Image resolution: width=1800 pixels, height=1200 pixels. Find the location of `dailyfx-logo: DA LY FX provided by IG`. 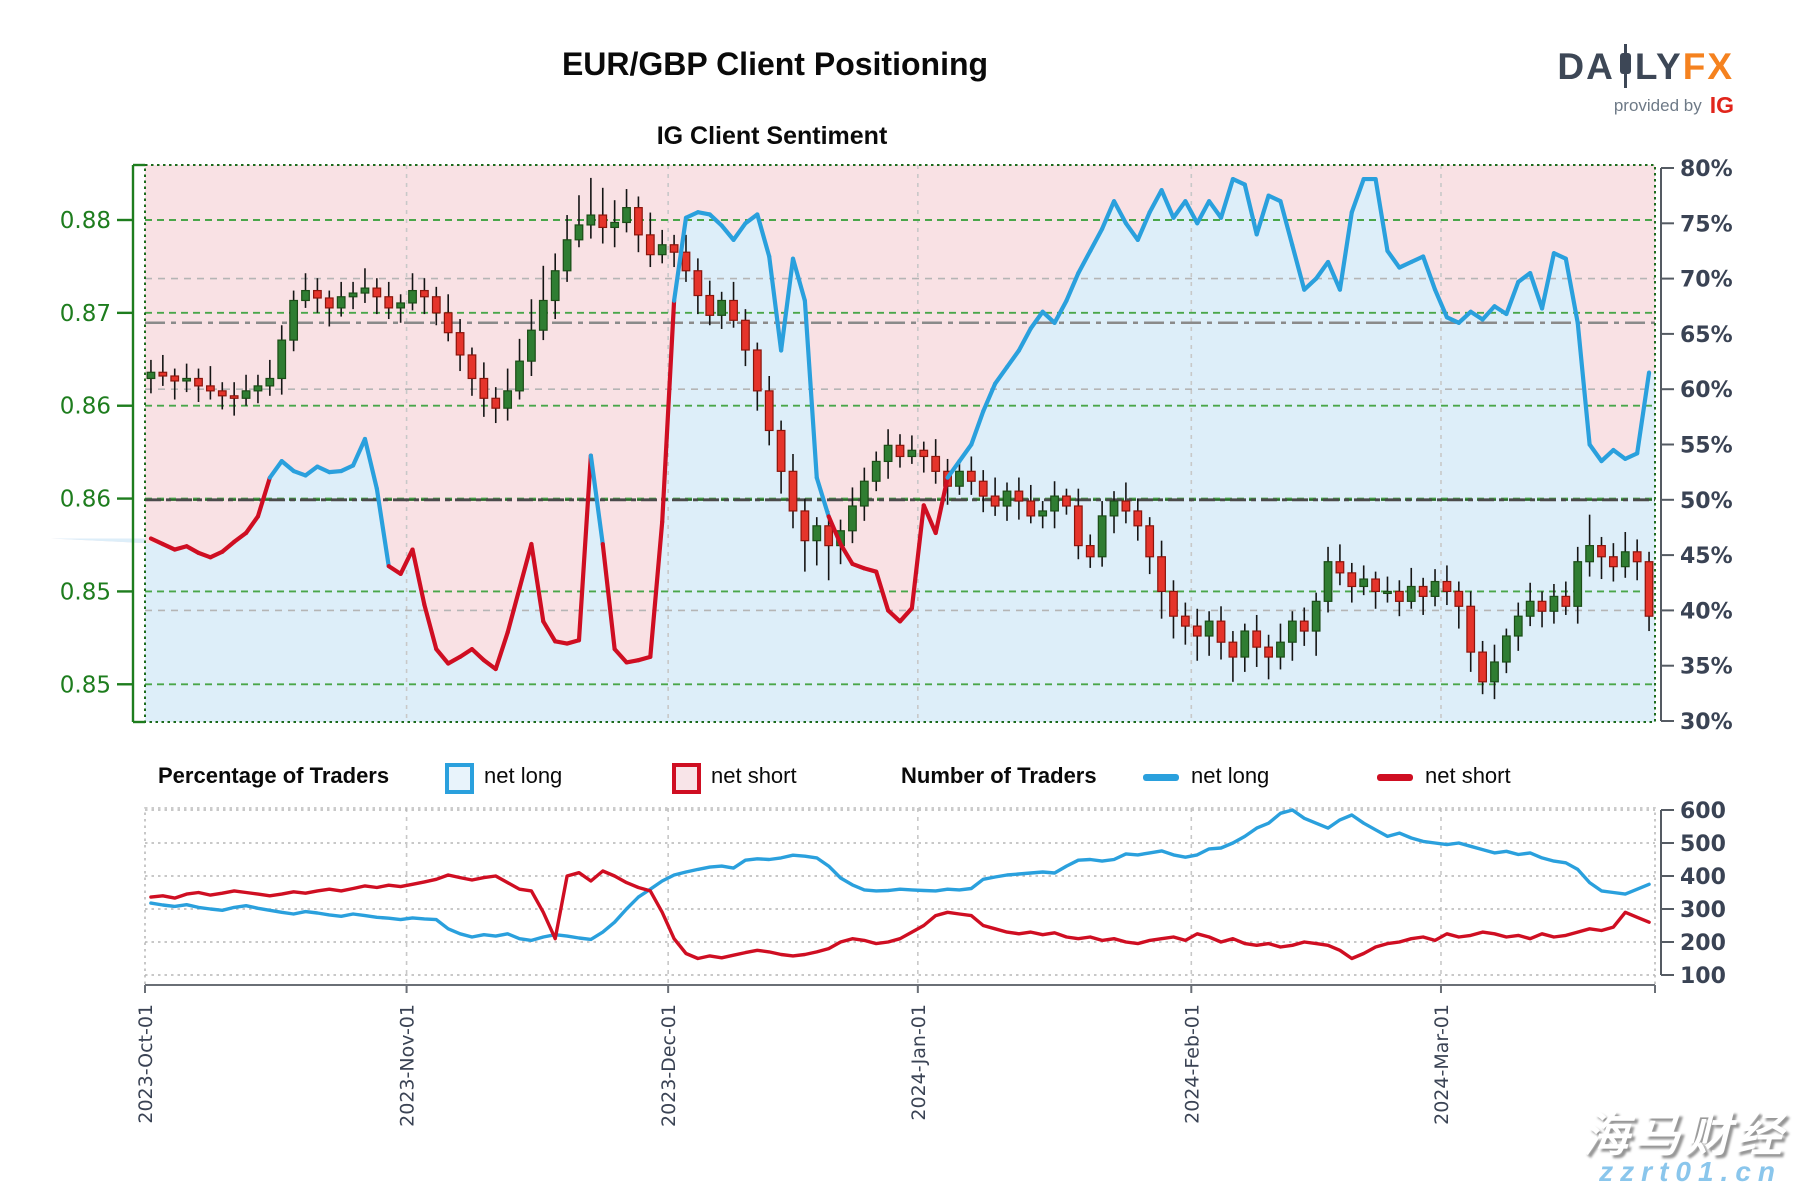

dailyfx-logo: DA LY FX provided by IG is located at coordinates (1645, 81).